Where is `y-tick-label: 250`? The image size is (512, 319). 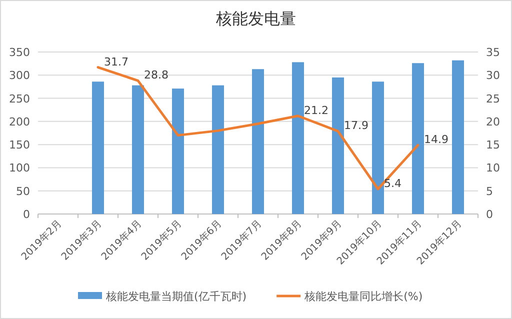
y-tick-label: 250 is located at coordinates (19, 99).